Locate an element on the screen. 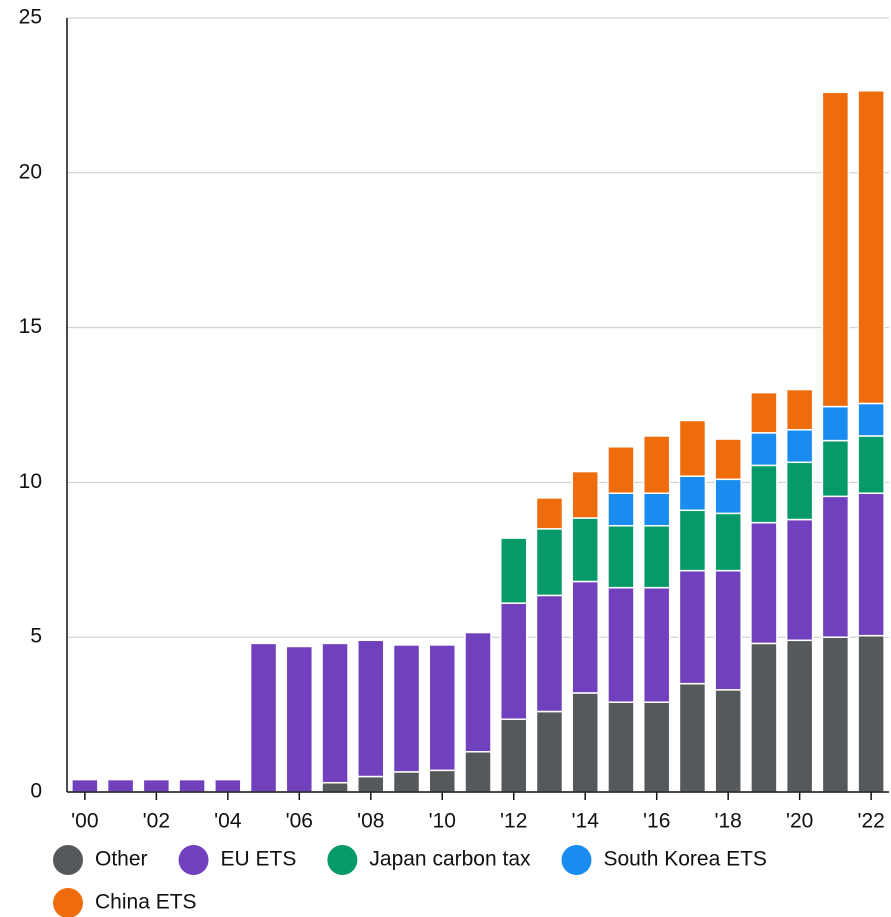 This screenshot has width=891, height=917. legend-label: Other is located at coordinates (121, 859).